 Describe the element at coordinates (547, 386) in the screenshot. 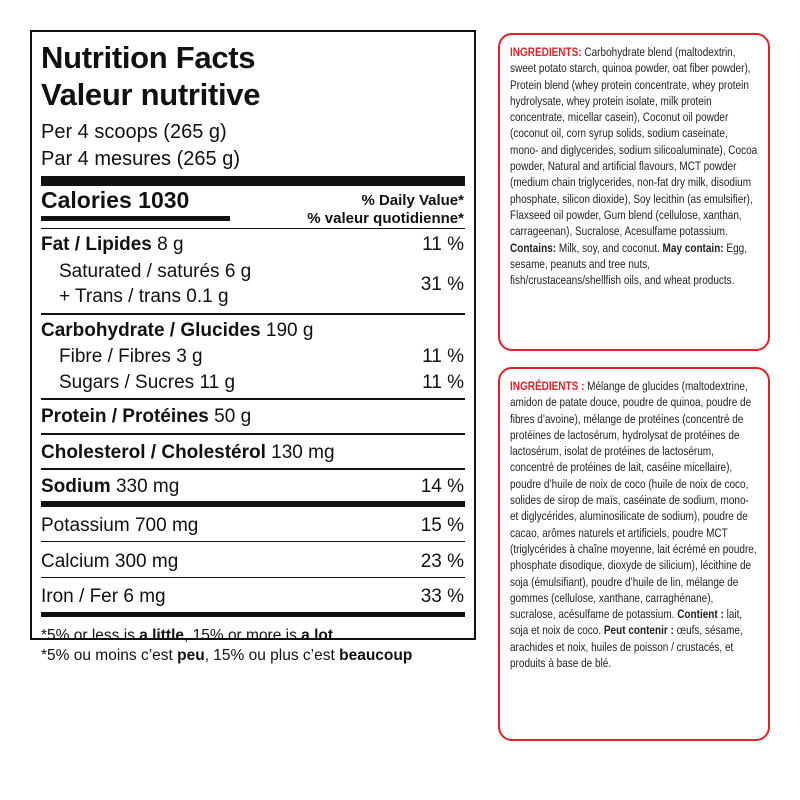

I see `heading-text: INGRÉDIENTS :` at that location.